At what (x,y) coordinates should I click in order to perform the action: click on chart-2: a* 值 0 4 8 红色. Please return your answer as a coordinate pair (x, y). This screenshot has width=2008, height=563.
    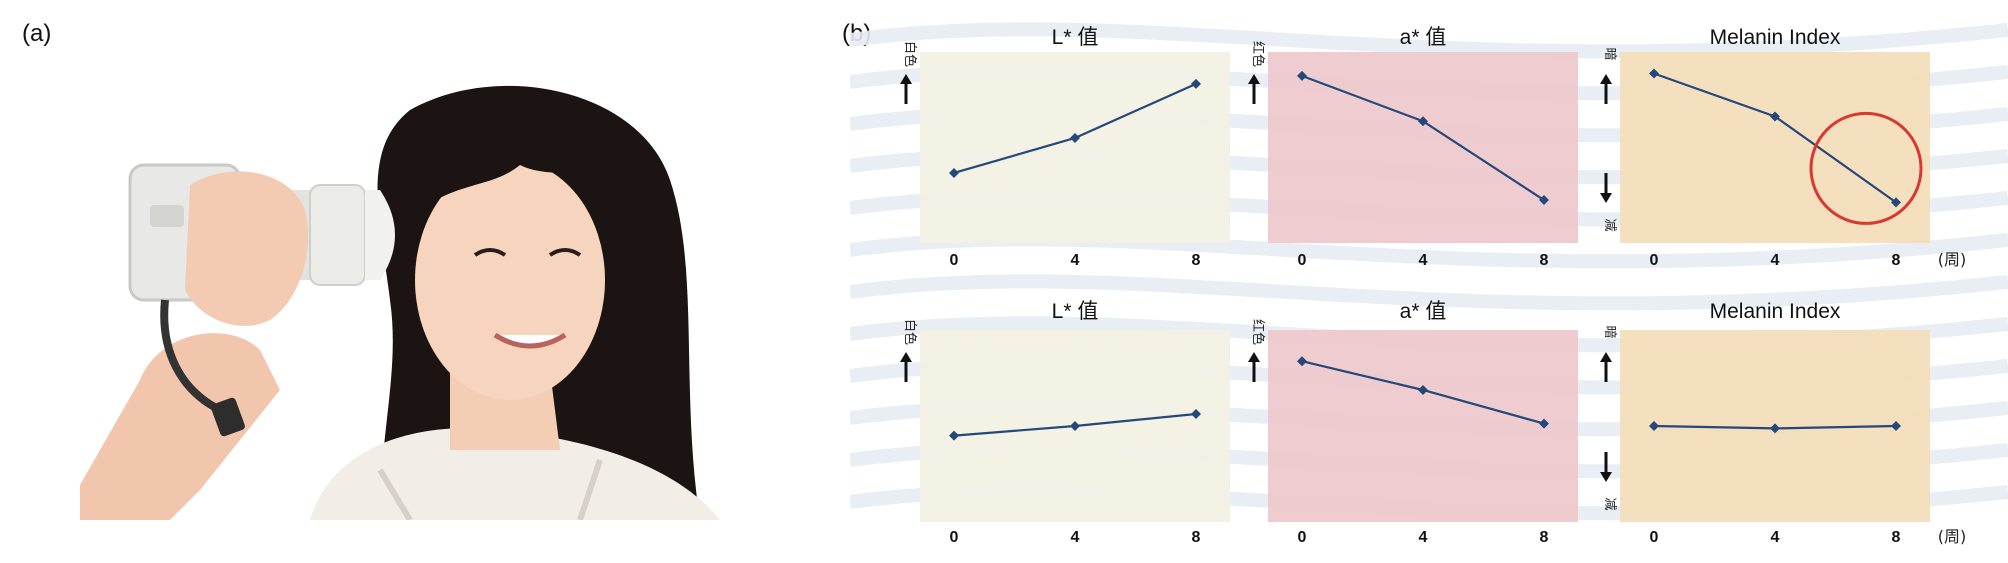
    Looking at the image, I should click on (1413, 147).